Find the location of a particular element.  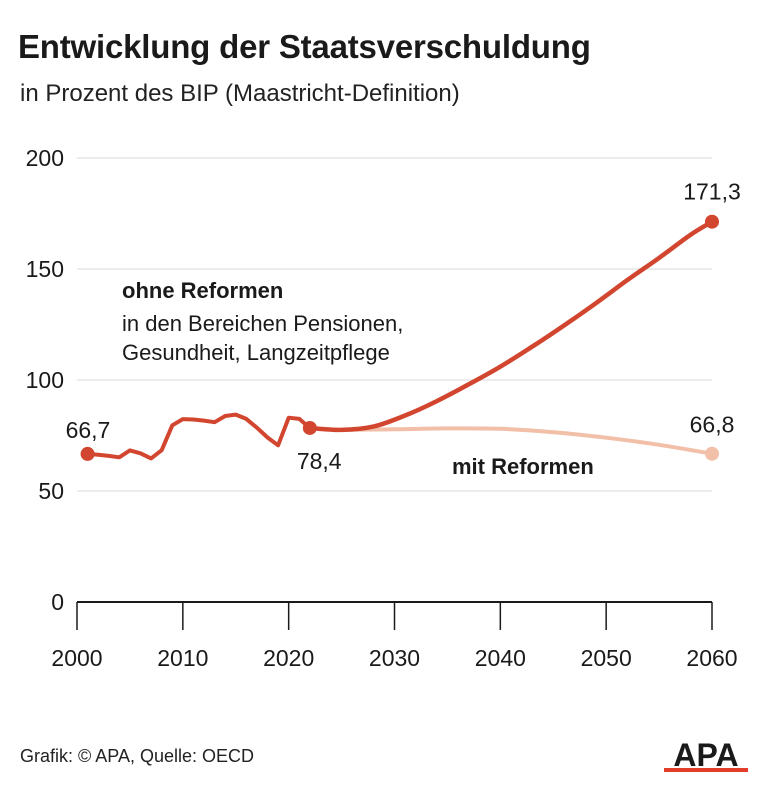

annotation-ohne-reformen-line1: in den Bereichen Pensionen, is located at coordinates (262, 323).